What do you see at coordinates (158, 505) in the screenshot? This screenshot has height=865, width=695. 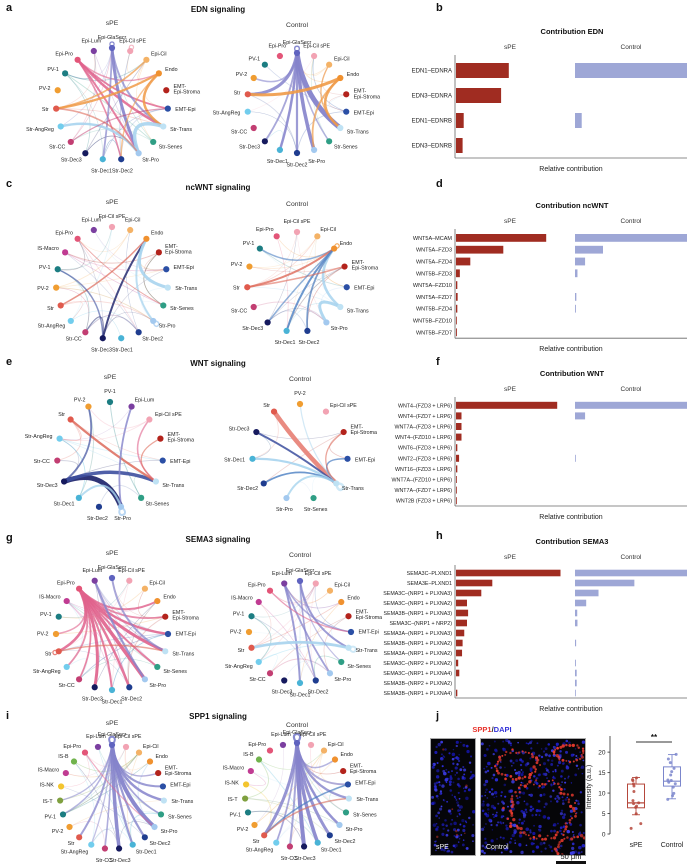 I see `graph-node-label: Str-Senes` at bounding box center [158, 505].